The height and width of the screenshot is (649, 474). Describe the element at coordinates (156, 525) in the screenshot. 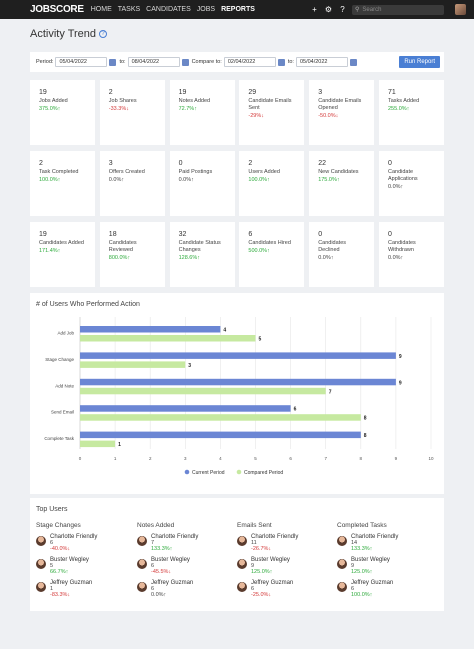

I see `column-title: Notes Added` at that location.